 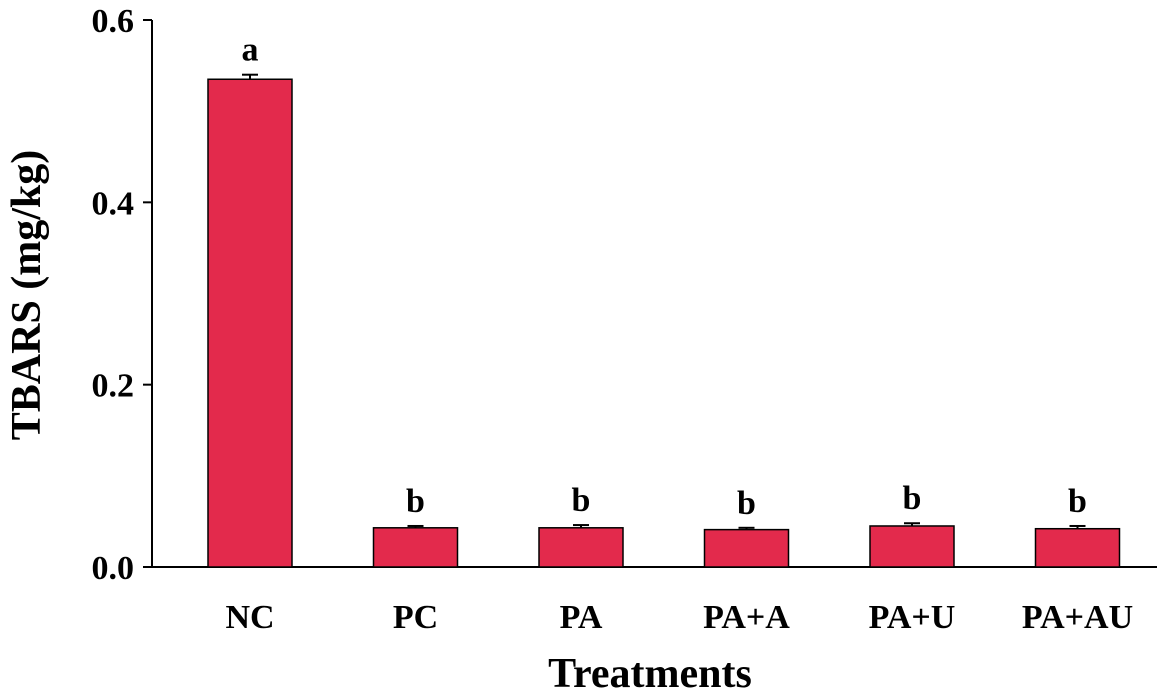 I want to click on y-tick-label: 0.2, so click(x=113, y=386).